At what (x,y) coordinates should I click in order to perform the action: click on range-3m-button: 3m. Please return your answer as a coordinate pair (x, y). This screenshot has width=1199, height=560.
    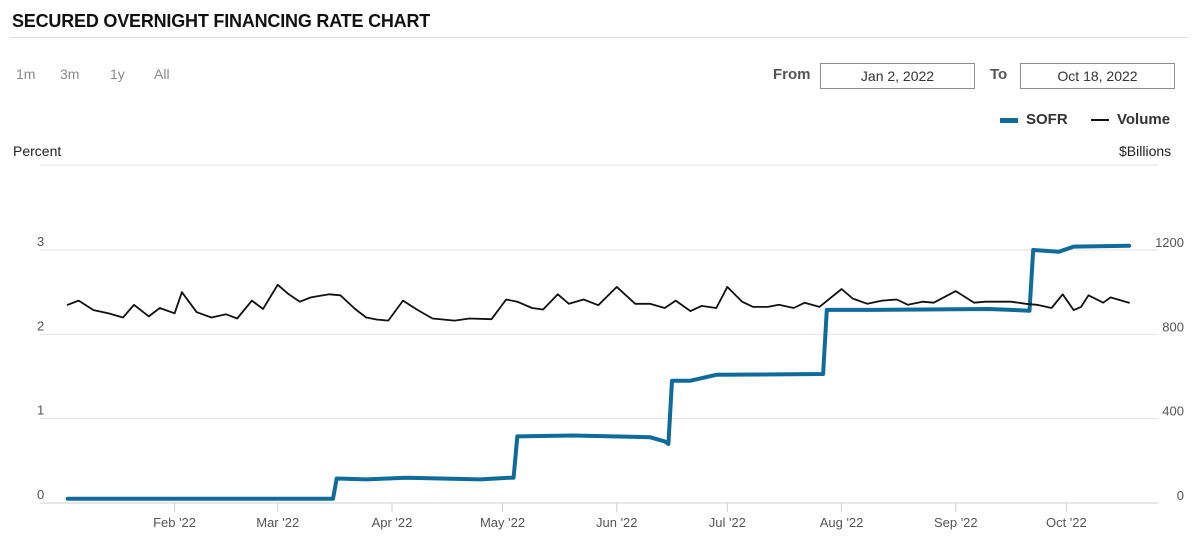
    Looking at the image, I should click on (70, 74).